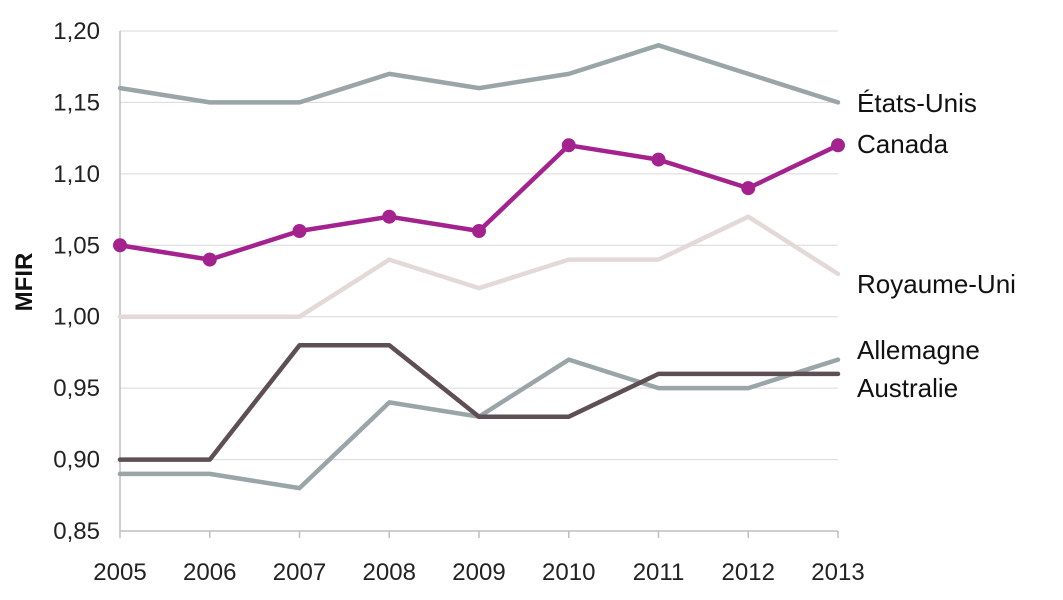 The height and width of the screenshot is (600, 1063). Describe the element at coordinates (917, 103) in the screenshot. I see `series-label-etats-unis: États-Unis` at that location.